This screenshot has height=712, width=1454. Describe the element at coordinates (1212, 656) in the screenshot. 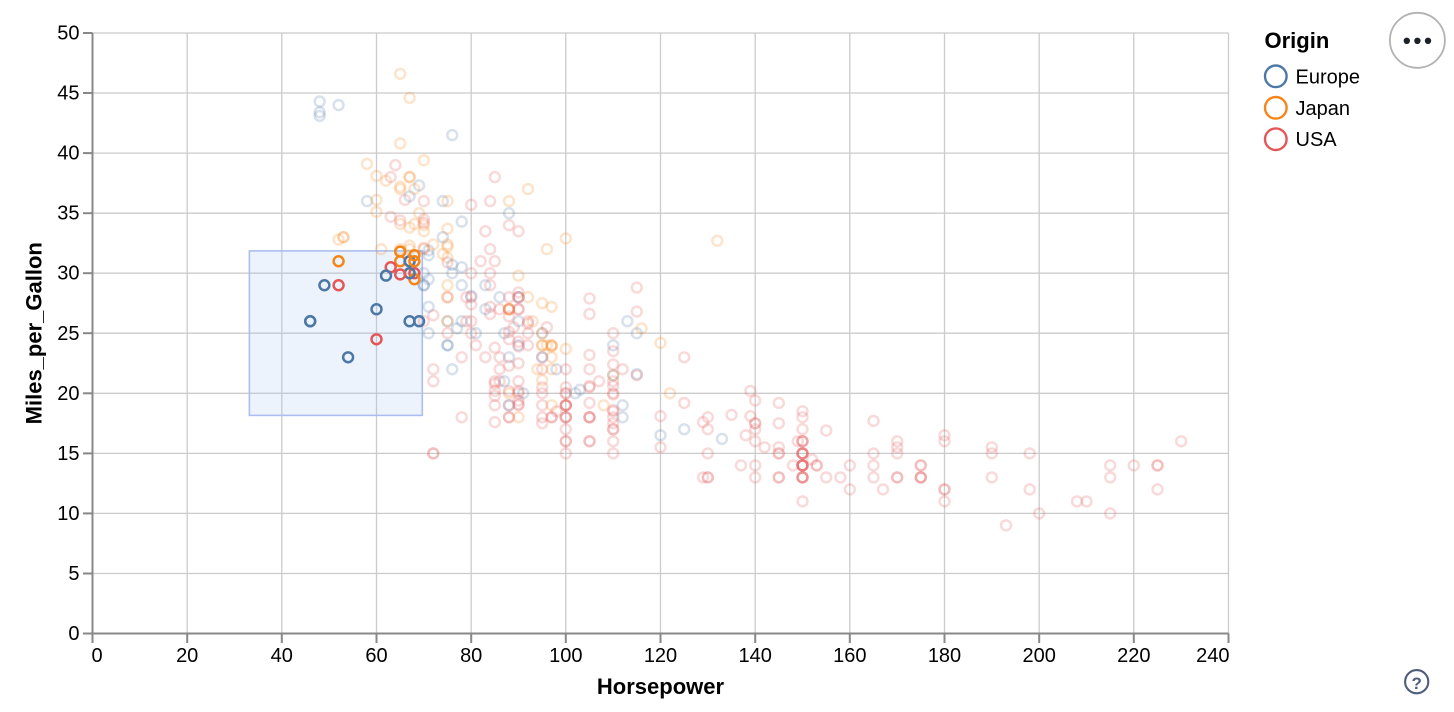

I see `svg-text: 240` at that location.